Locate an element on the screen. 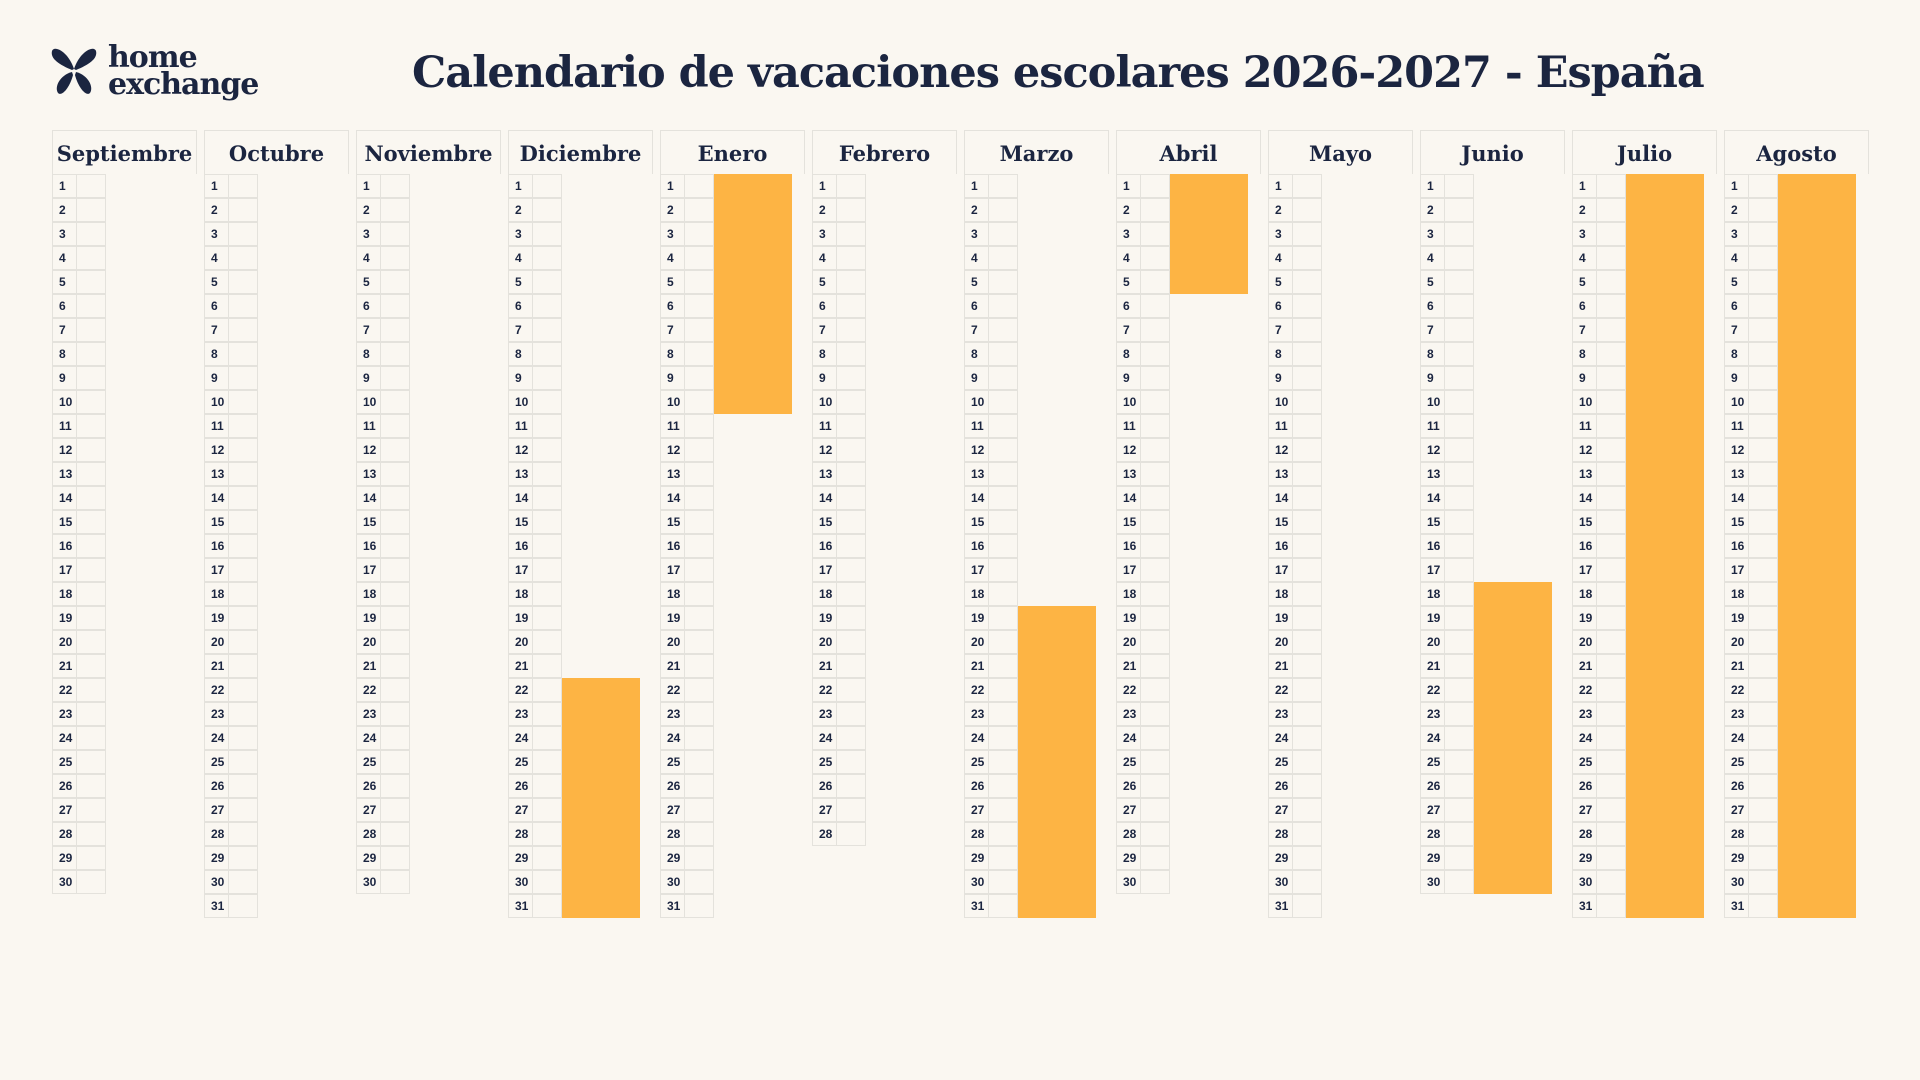  day-number: 12 is located at coordinates (65, 450).